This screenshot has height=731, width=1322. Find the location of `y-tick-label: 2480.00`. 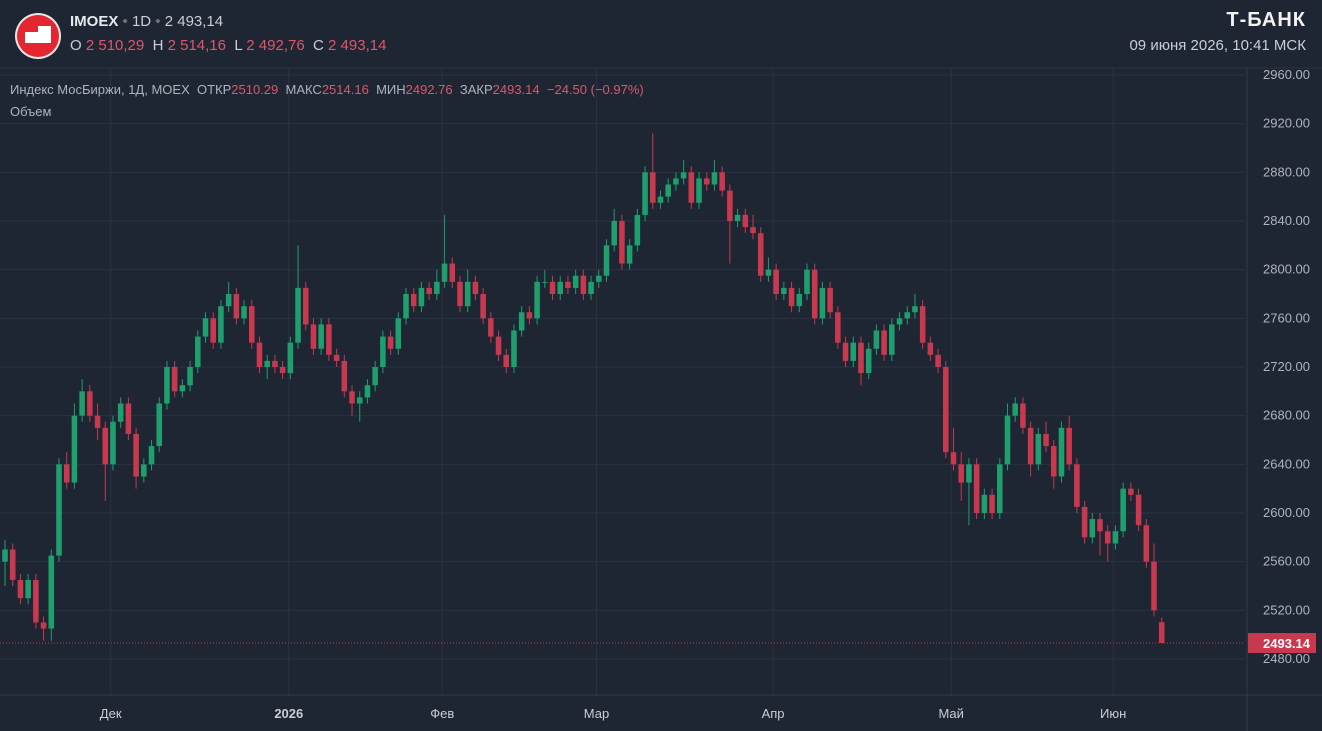

y-tick-label: 2480.00 is located at coordinates (1286, 658).